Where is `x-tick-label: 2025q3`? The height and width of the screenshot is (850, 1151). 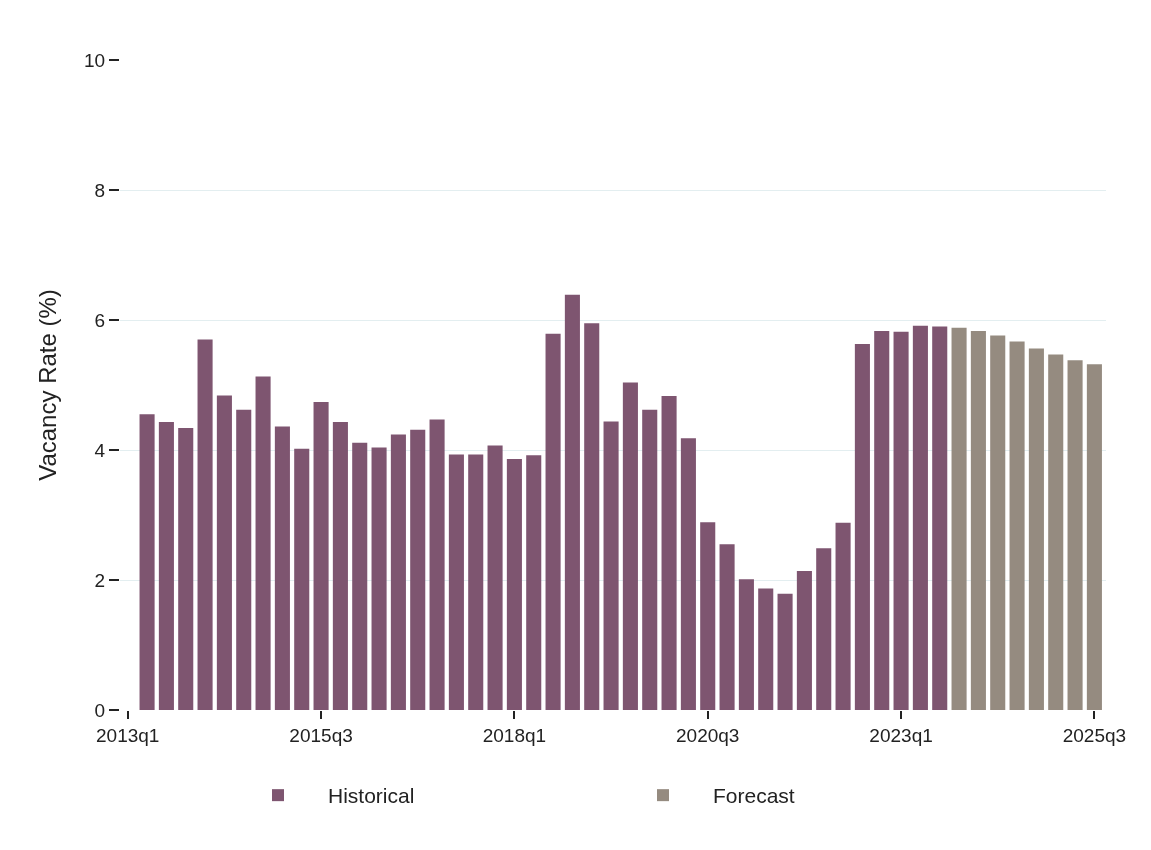
x-tick-label: 2025q3 is located at coordinates (1094, 735).